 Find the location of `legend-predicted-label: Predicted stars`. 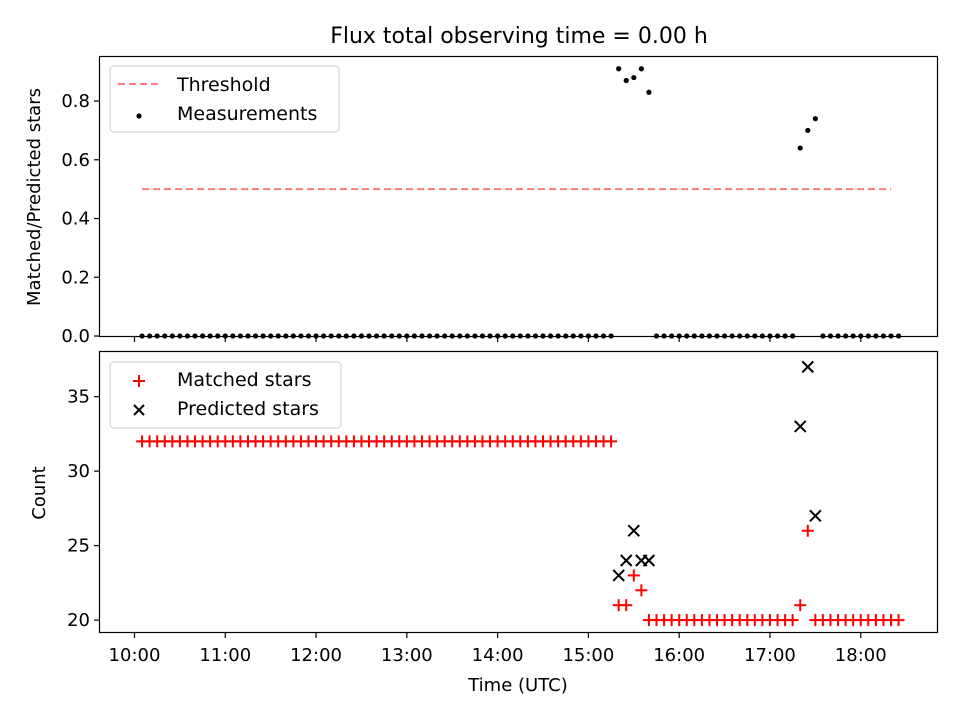

legend-predicted-label: Predicted stars is located at coordinates (248, 409).